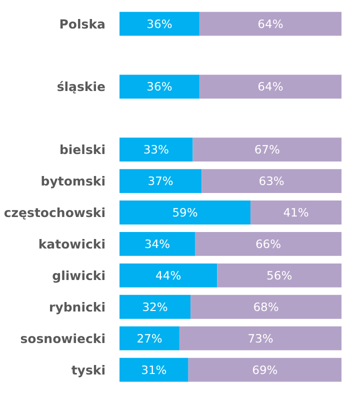 Image resolution: width=347 pixels, height=393 pixels. I want to click on y-tick-label: sosnowiecki, so click(63, 338).